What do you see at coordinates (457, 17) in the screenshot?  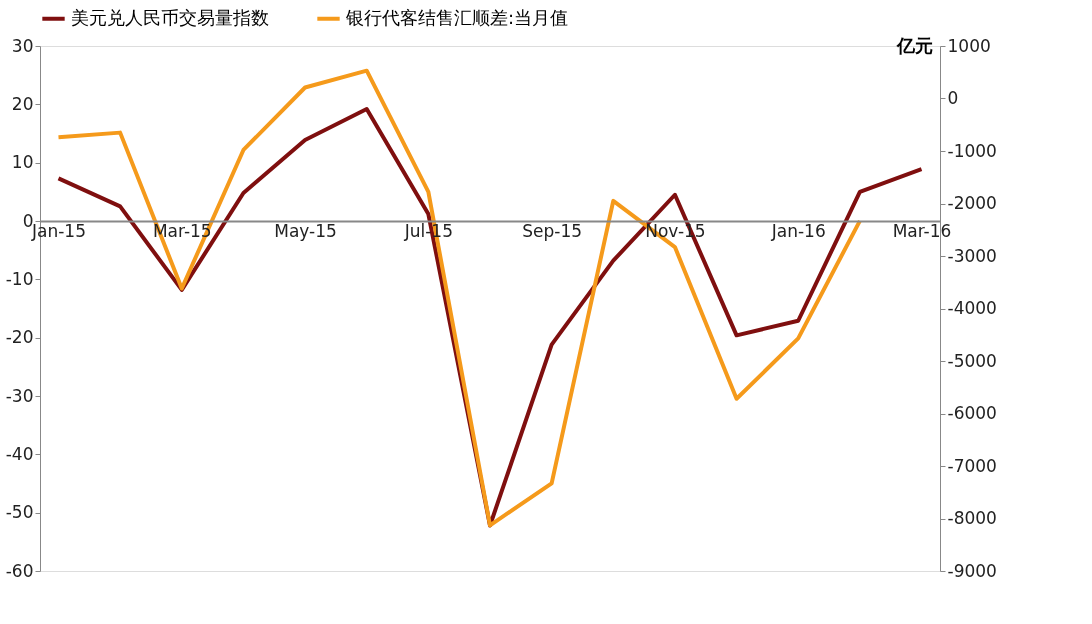 I see `legend-label: 银行代客结售汇顺差:当月值` at bounding box center [457, 17].